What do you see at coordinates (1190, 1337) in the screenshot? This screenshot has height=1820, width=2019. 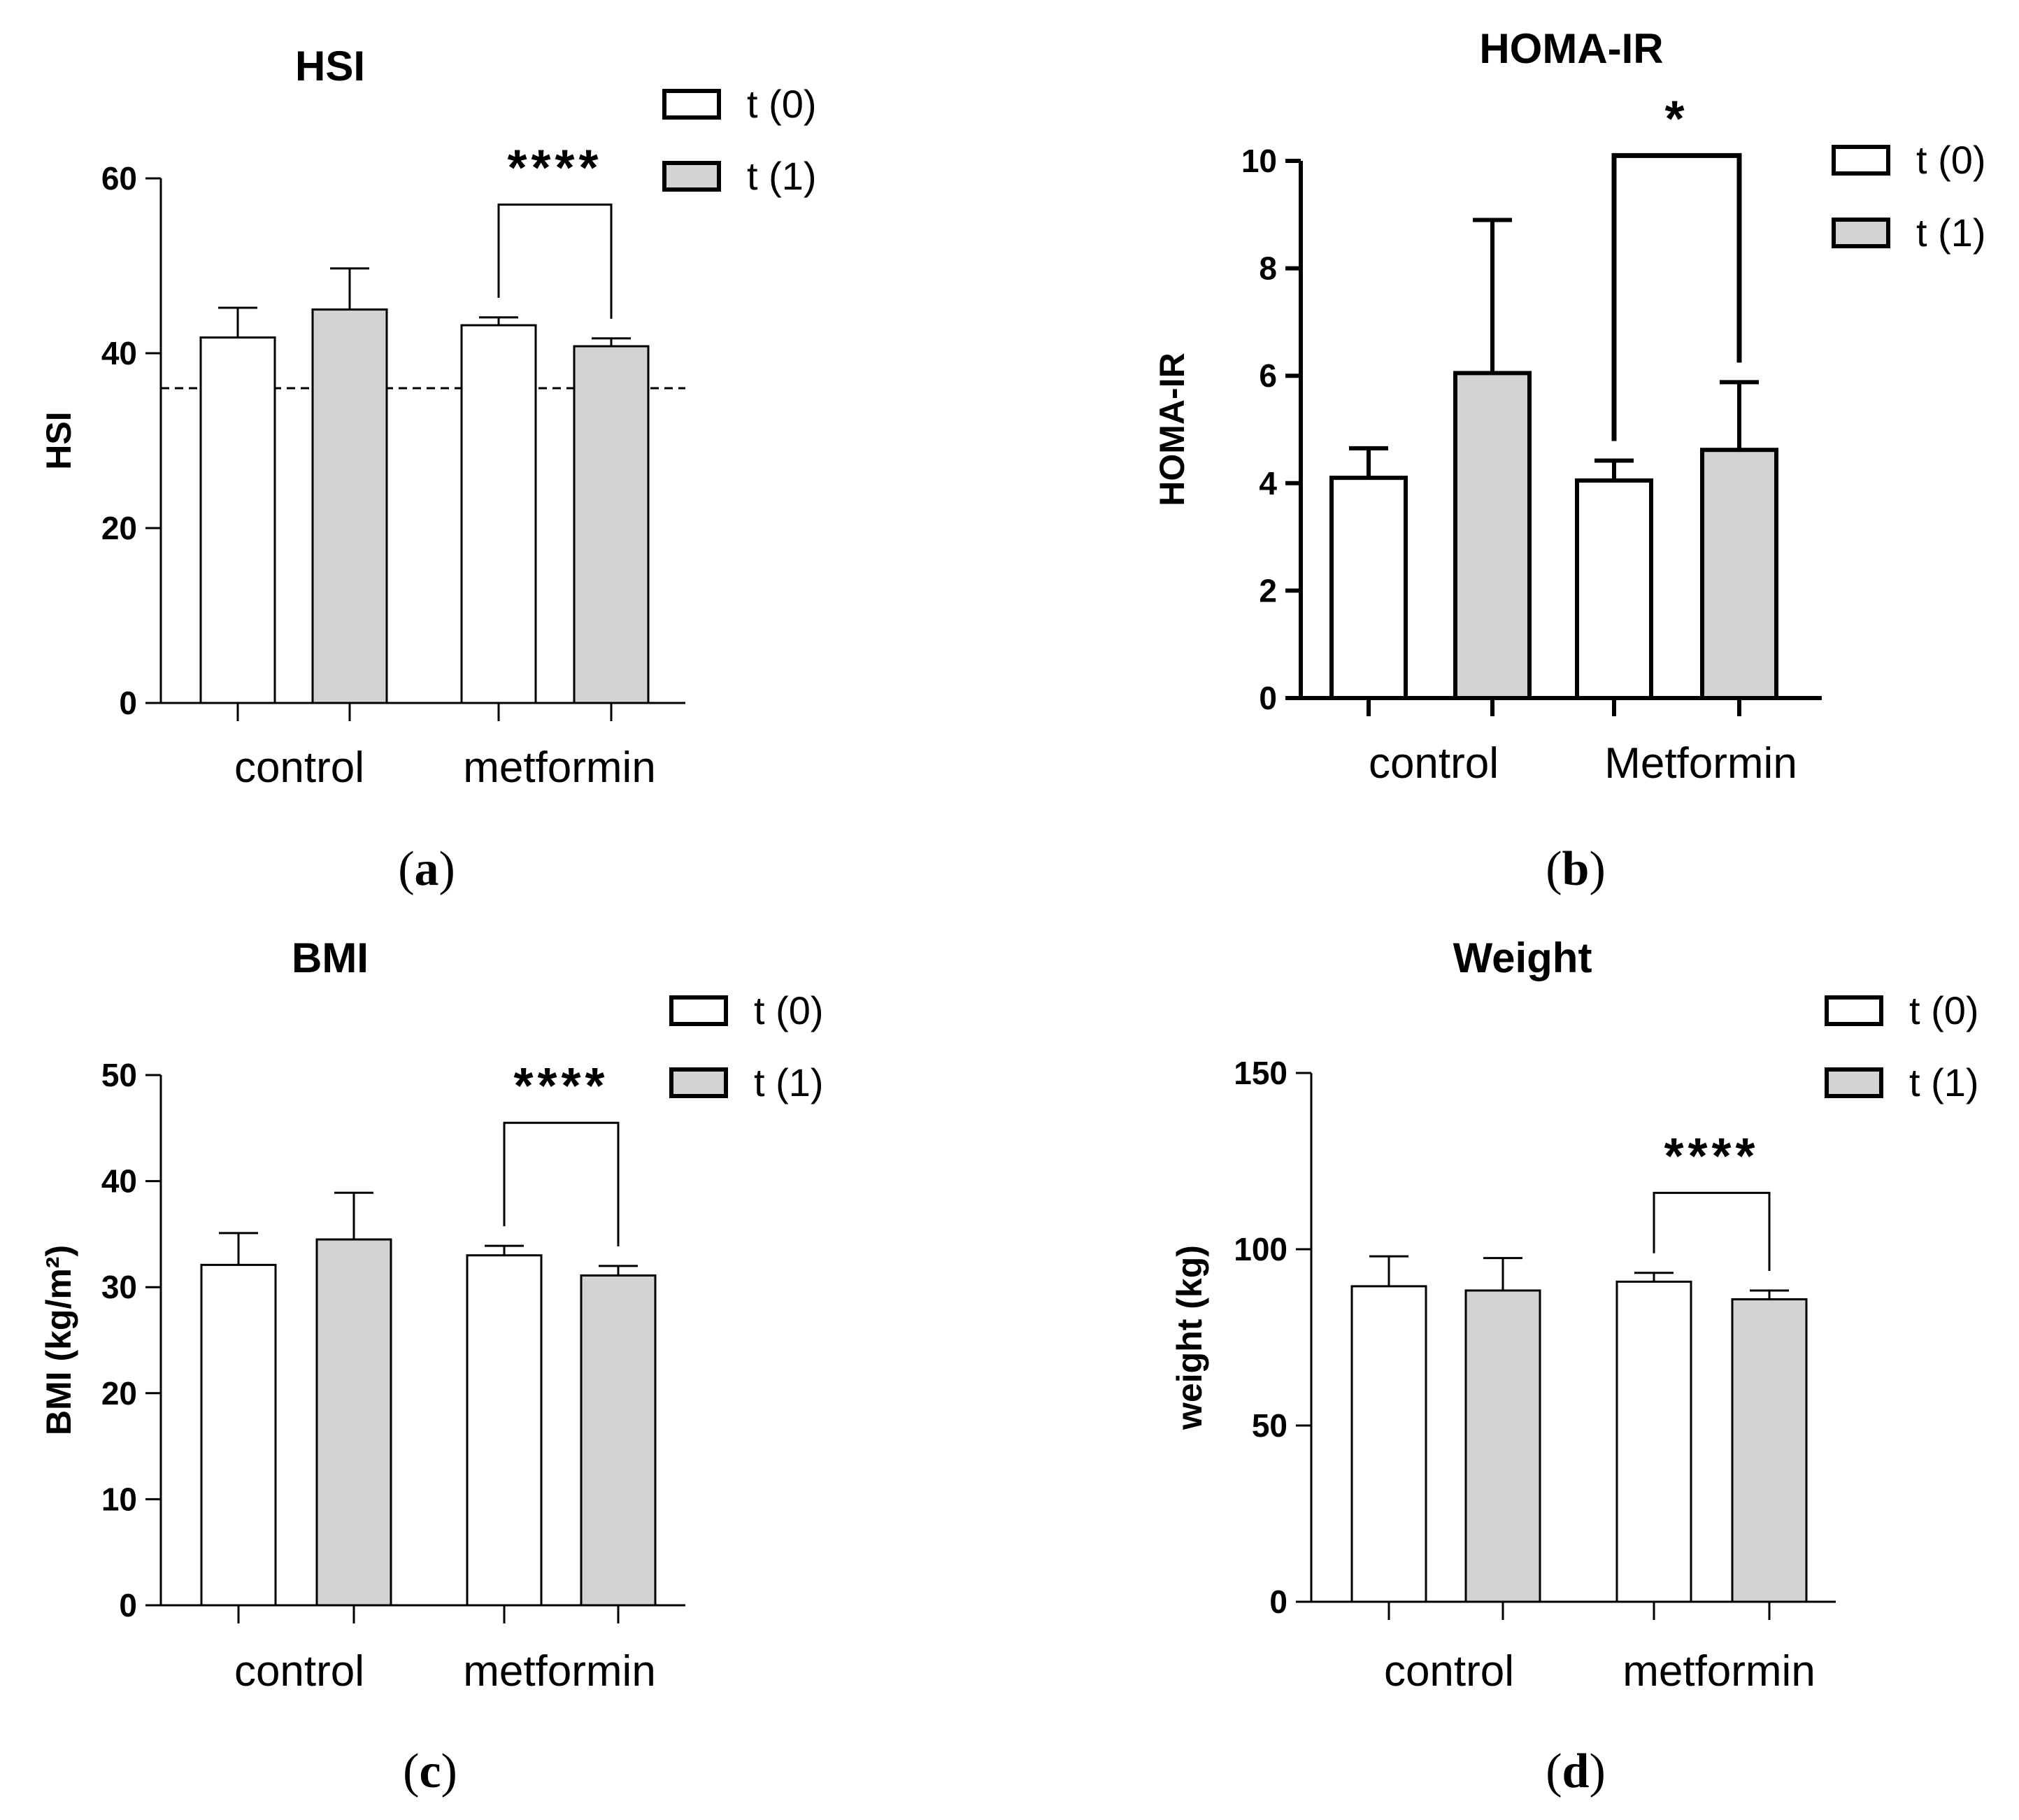 I see `y-axis-label: weight (kg)` at bounding box center [1190, 1337].